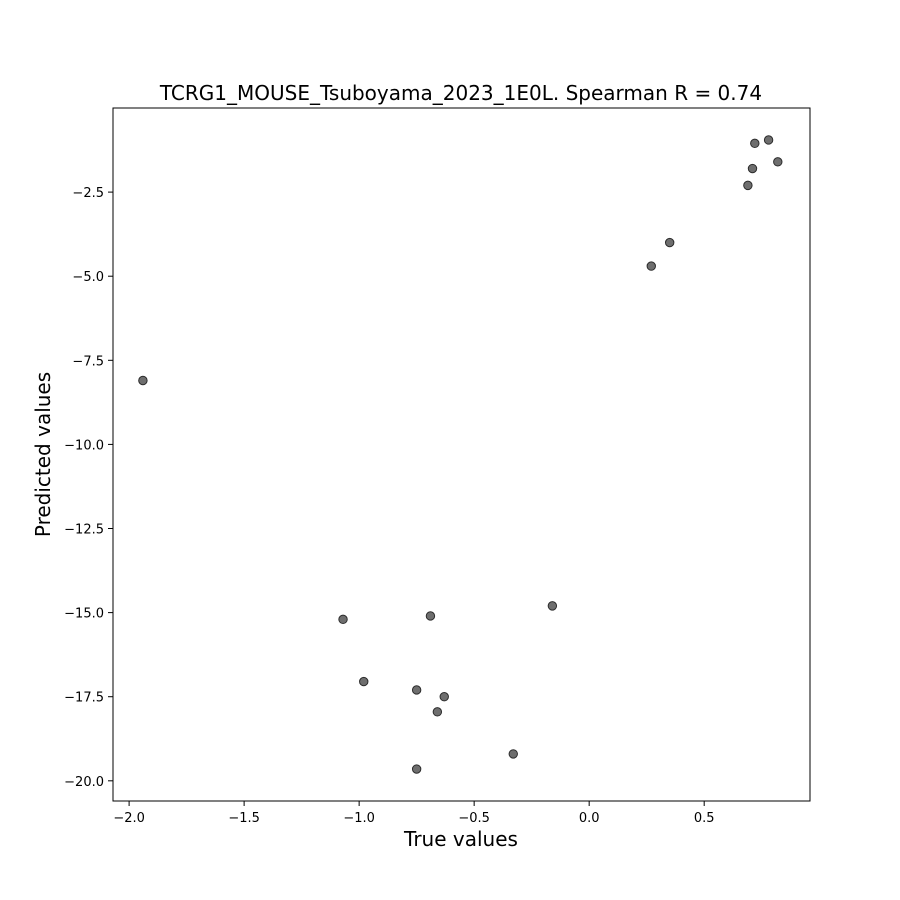  I want to click on x-tick-label: −2.0, so click(129, 818).